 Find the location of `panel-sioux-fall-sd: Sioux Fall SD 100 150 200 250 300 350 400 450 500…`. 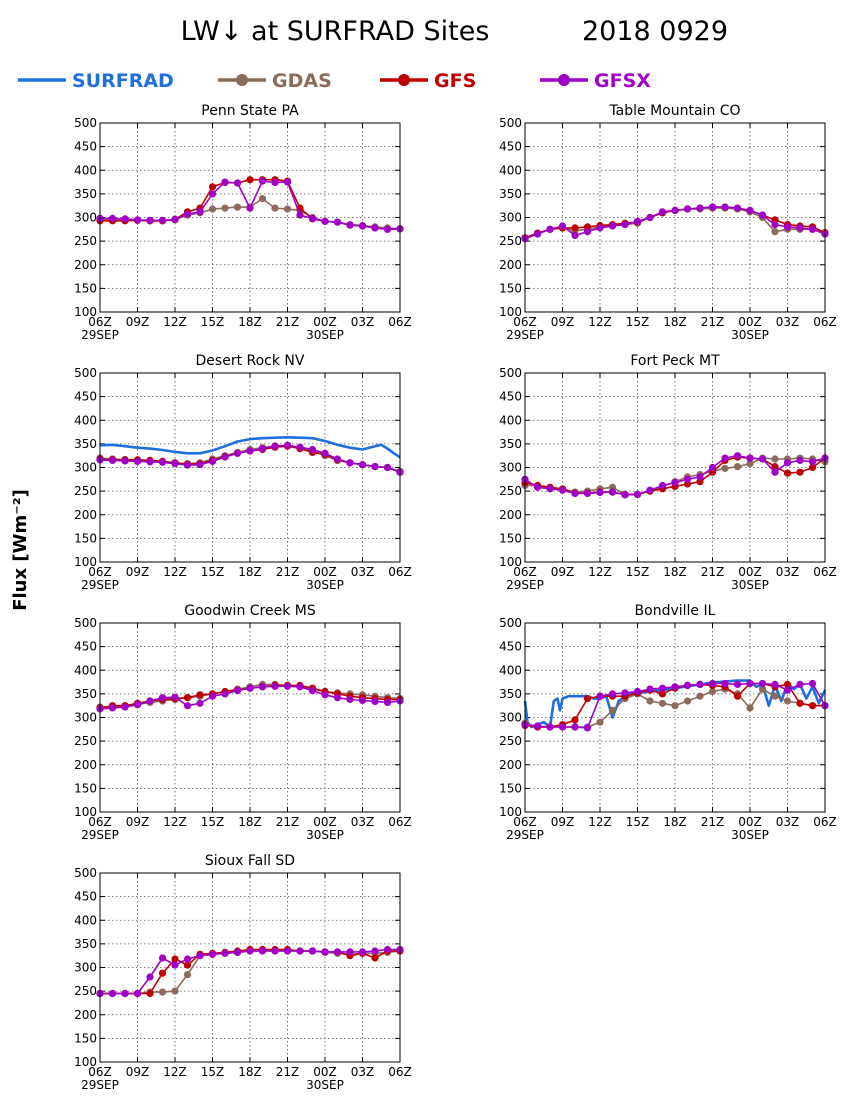

panel-sioux-fall-sd: Sioux Fall SD 100 150 200 250 300 350 400 450 500… is located at coordinates (243, 972).